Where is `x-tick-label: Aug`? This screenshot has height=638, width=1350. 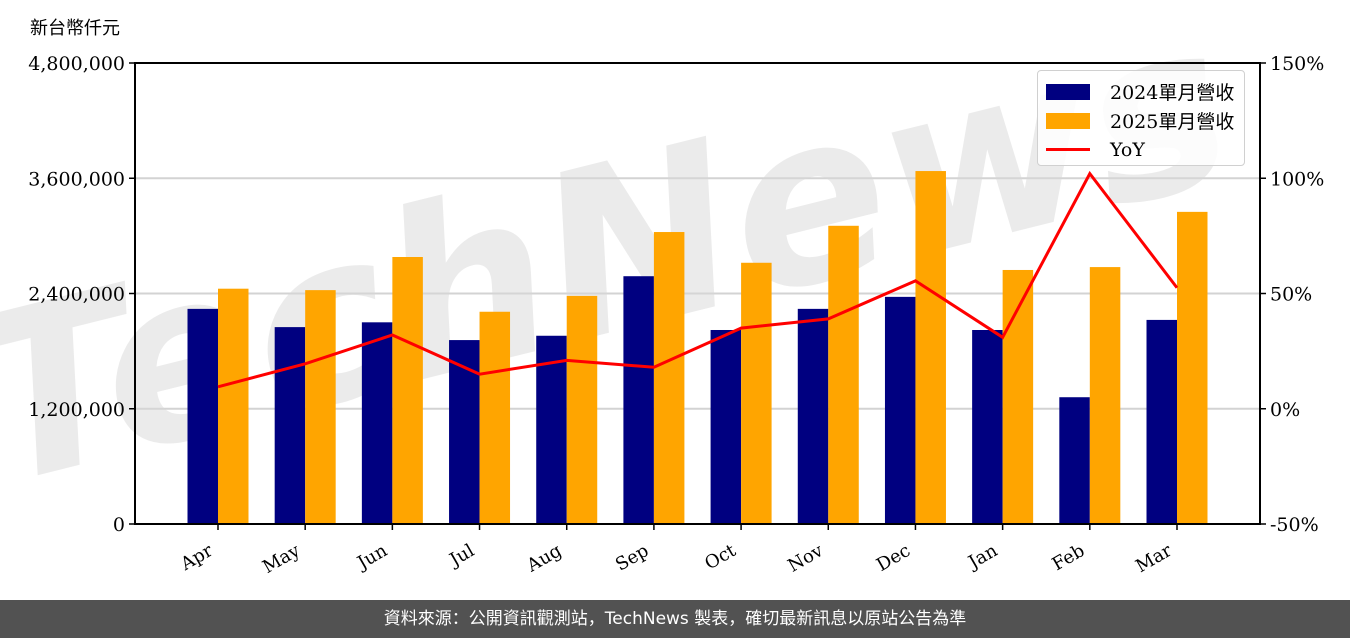
x-tick-label: Aug is located at coordinates (544, 558).